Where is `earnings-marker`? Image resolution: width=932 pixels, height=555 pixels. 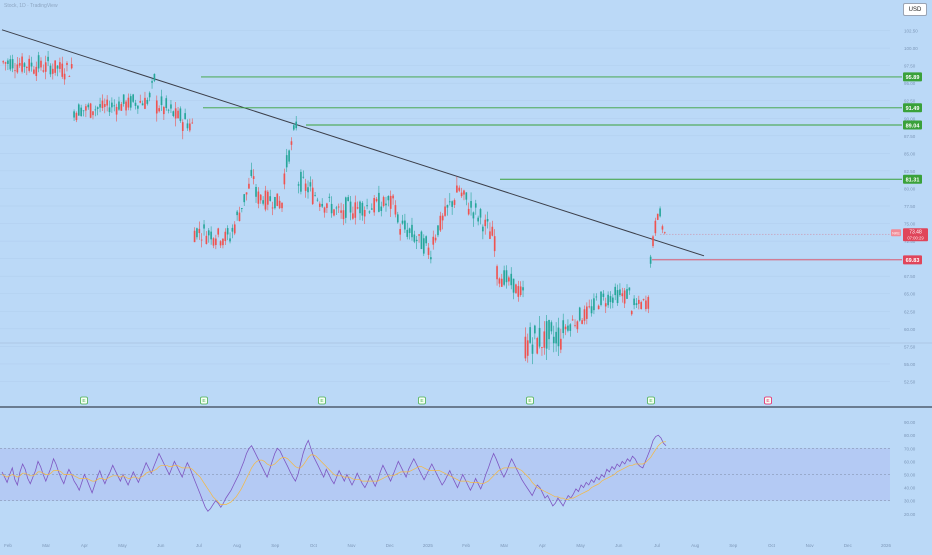 earnings-marker is located at coordinates (84, 400).